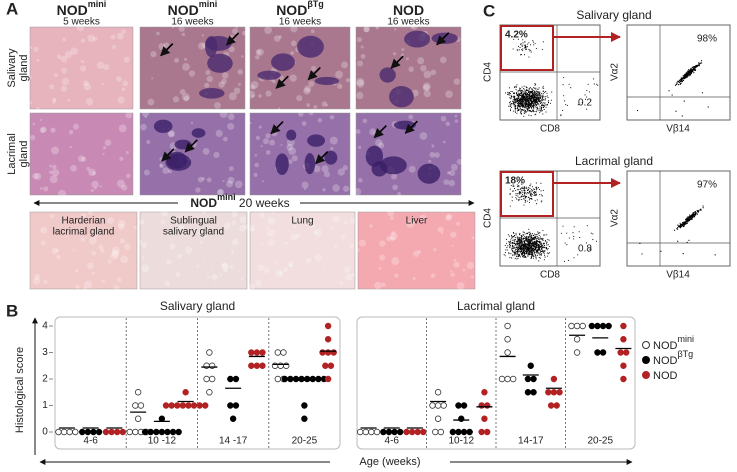 Image resolution: width=737 pixels, height=472 pixels. Describe the element at coordinates (417, 221) in the screenshot. I see `tissue-label: Liver` at that location.